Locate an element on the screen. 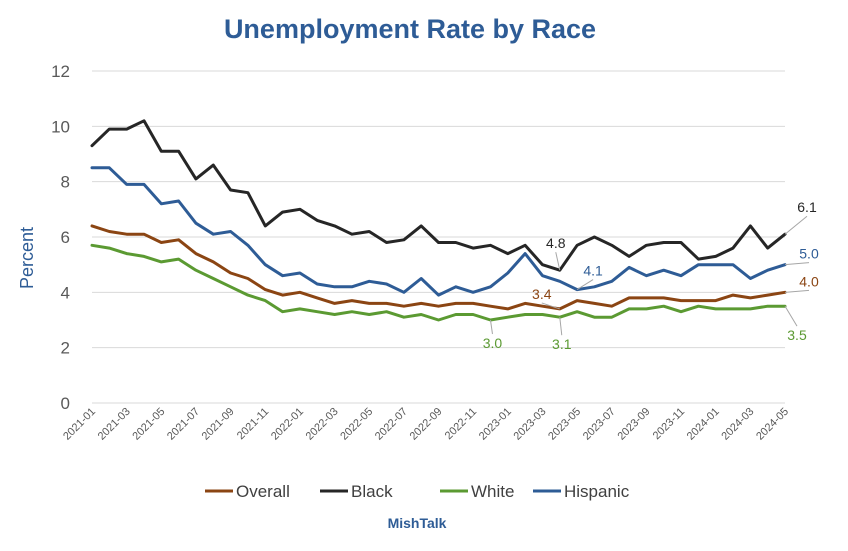 The height and width of the screenshot is (551, 848). y-tick-label: 10 is located at coordinates (60, 126).